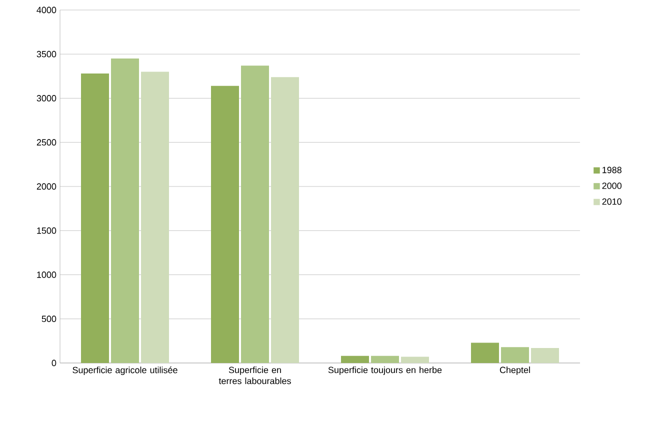 This screenshot has width=645, height=425. Describe the element at coordinates (46, 186) in the screenshot. I see `y-tick-label: 2000` at that location.